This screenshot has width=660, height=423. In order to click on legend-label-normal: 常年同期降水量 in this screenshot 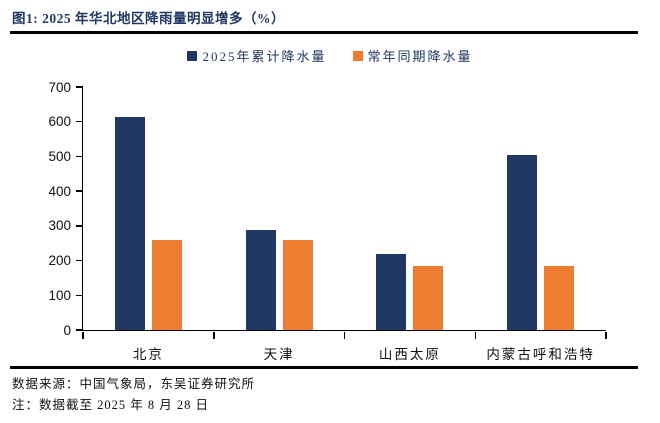, I will do `click(420, 56)`.